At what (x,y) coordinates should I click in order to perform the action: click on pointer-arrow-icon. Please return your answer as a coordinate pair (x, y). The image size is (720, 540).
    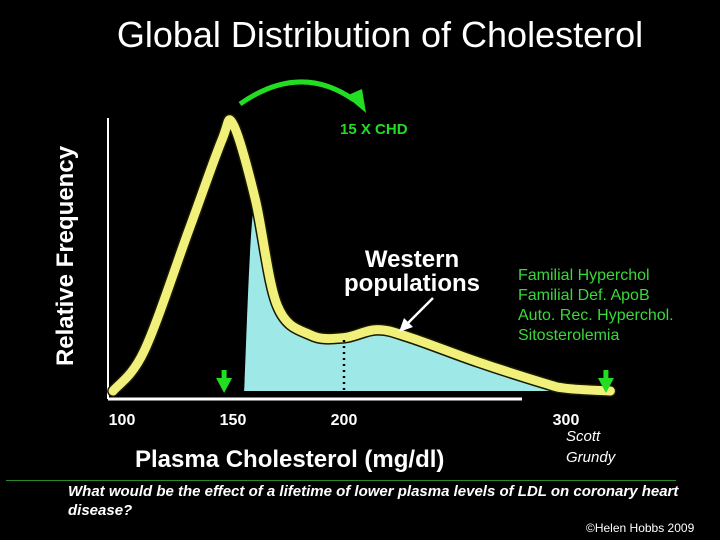
    Looking at the image, I should click on (416, 314).